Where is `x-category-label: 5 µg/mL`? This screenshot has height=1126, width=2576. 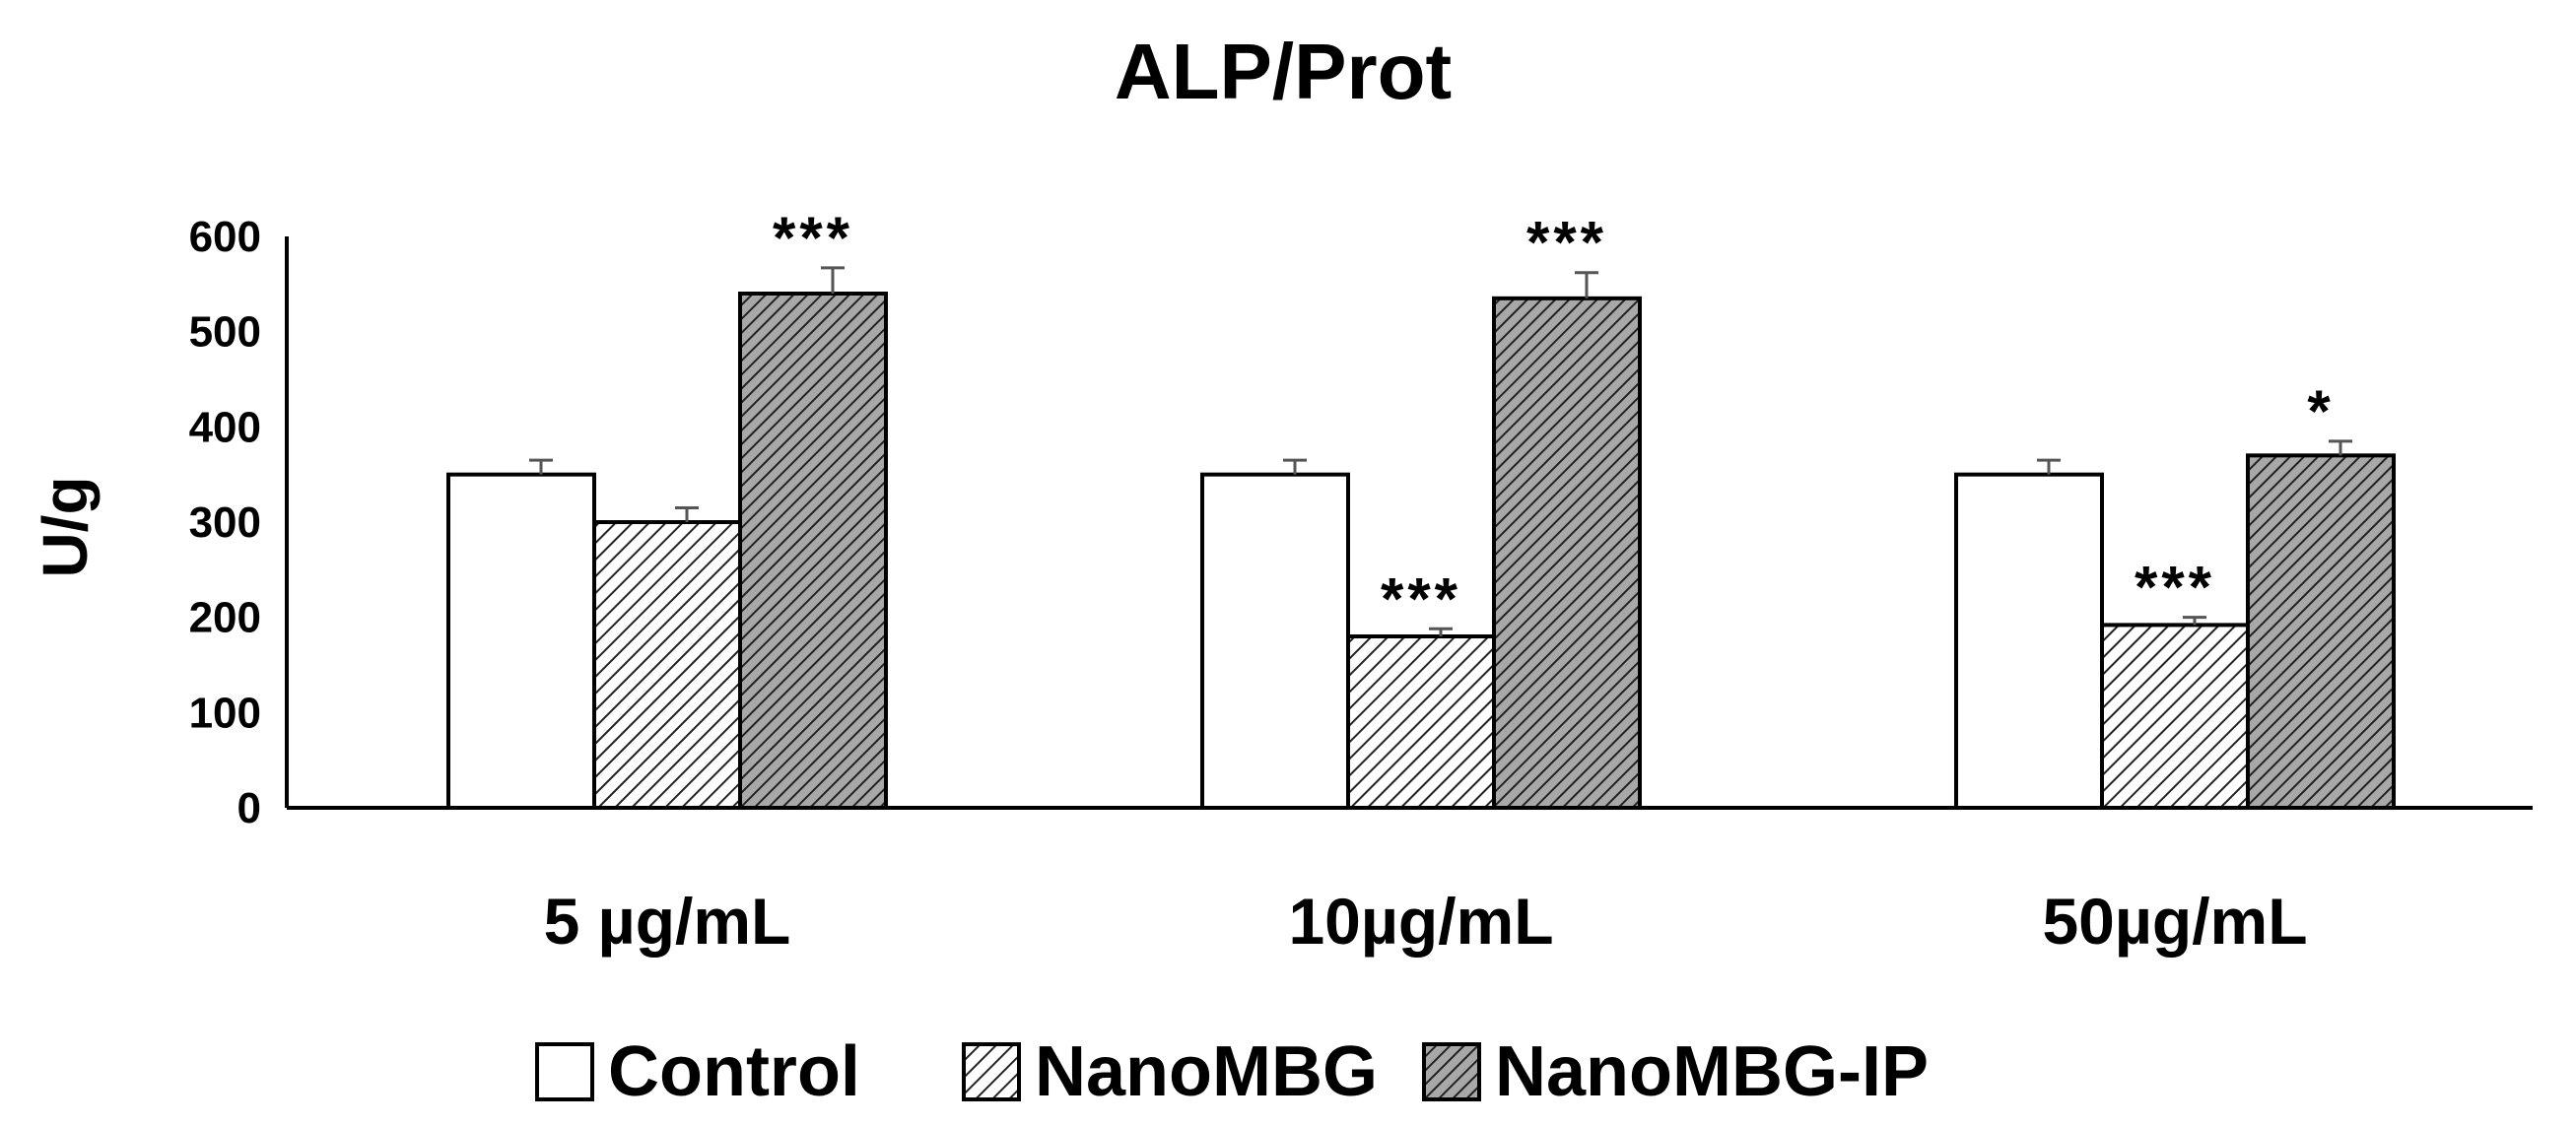 x-category-label: 5 µg/mL is located at coordinates (667, 921).